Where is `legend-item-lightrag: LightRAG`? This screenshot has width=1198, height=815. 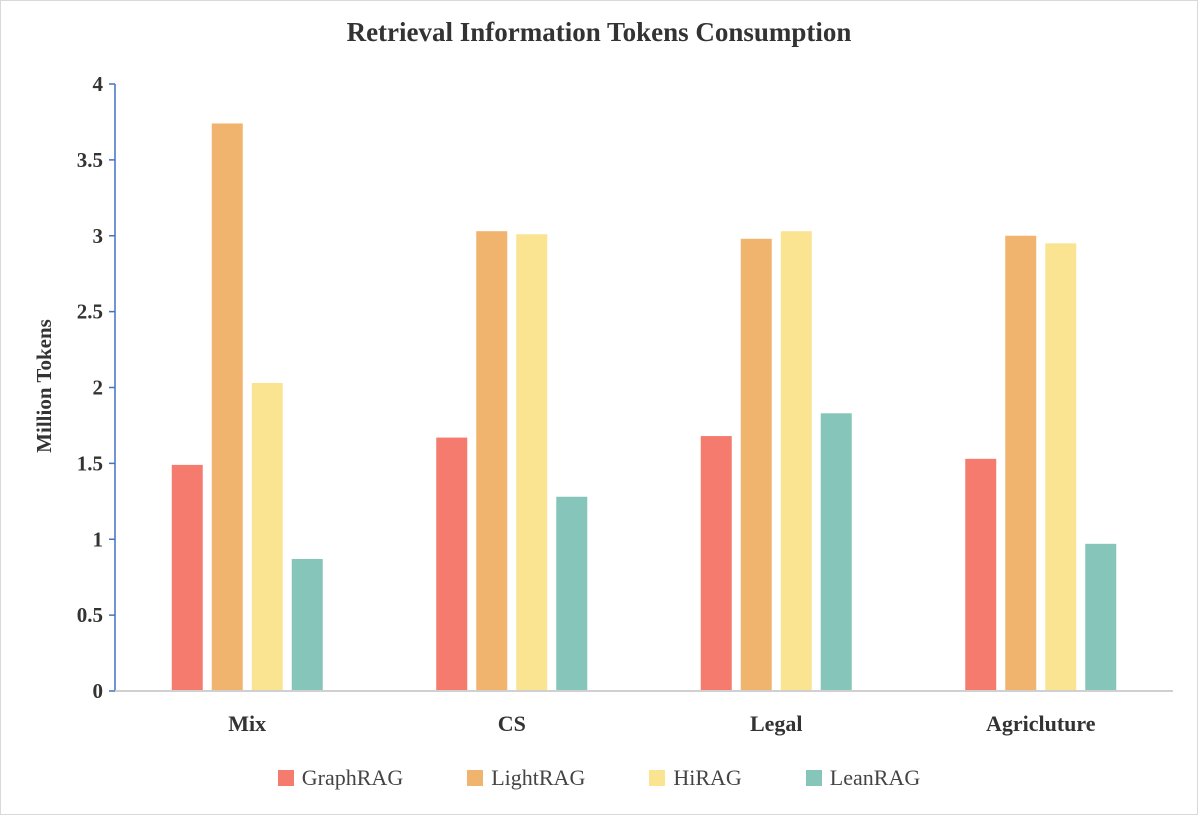
legend-item-lightrag: LightRAG is located at coordinates (526, 778).